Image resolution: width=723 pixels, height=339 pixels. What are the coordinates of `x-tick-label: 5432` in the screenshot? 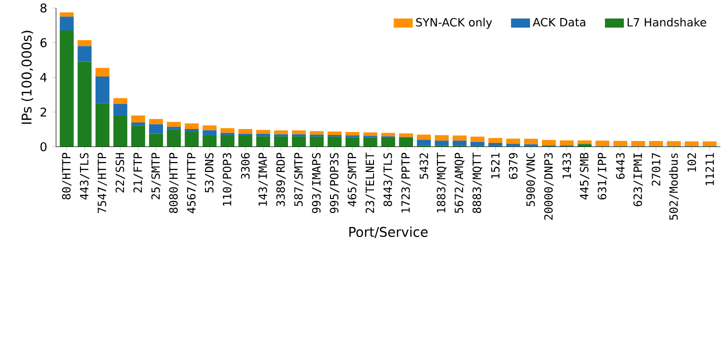 It's located at (424, 166).